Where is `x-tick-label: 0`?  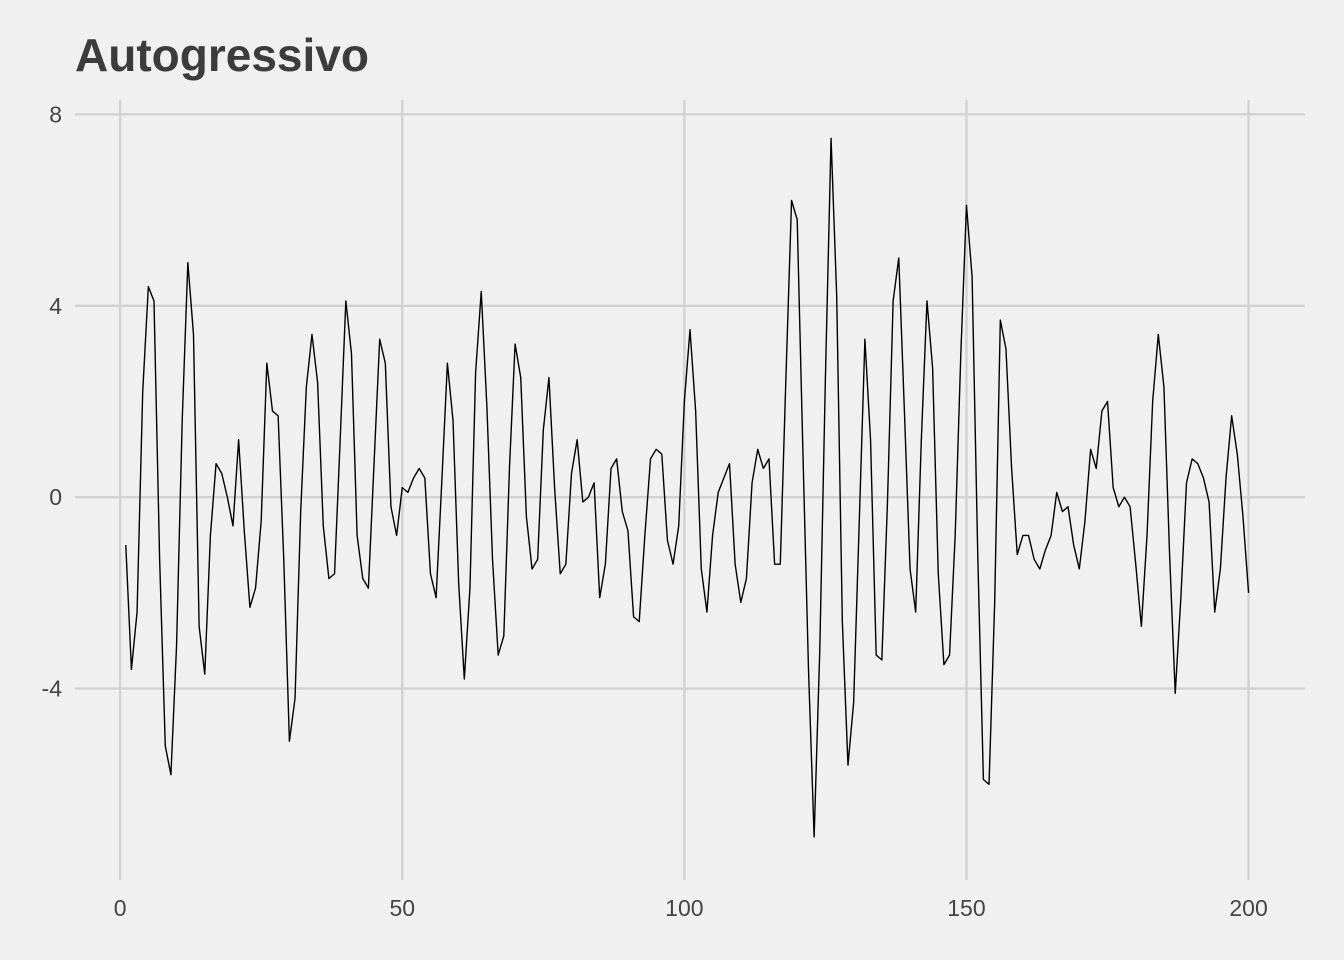 x-tick-label: 0 is located at coordinates (120, 908).